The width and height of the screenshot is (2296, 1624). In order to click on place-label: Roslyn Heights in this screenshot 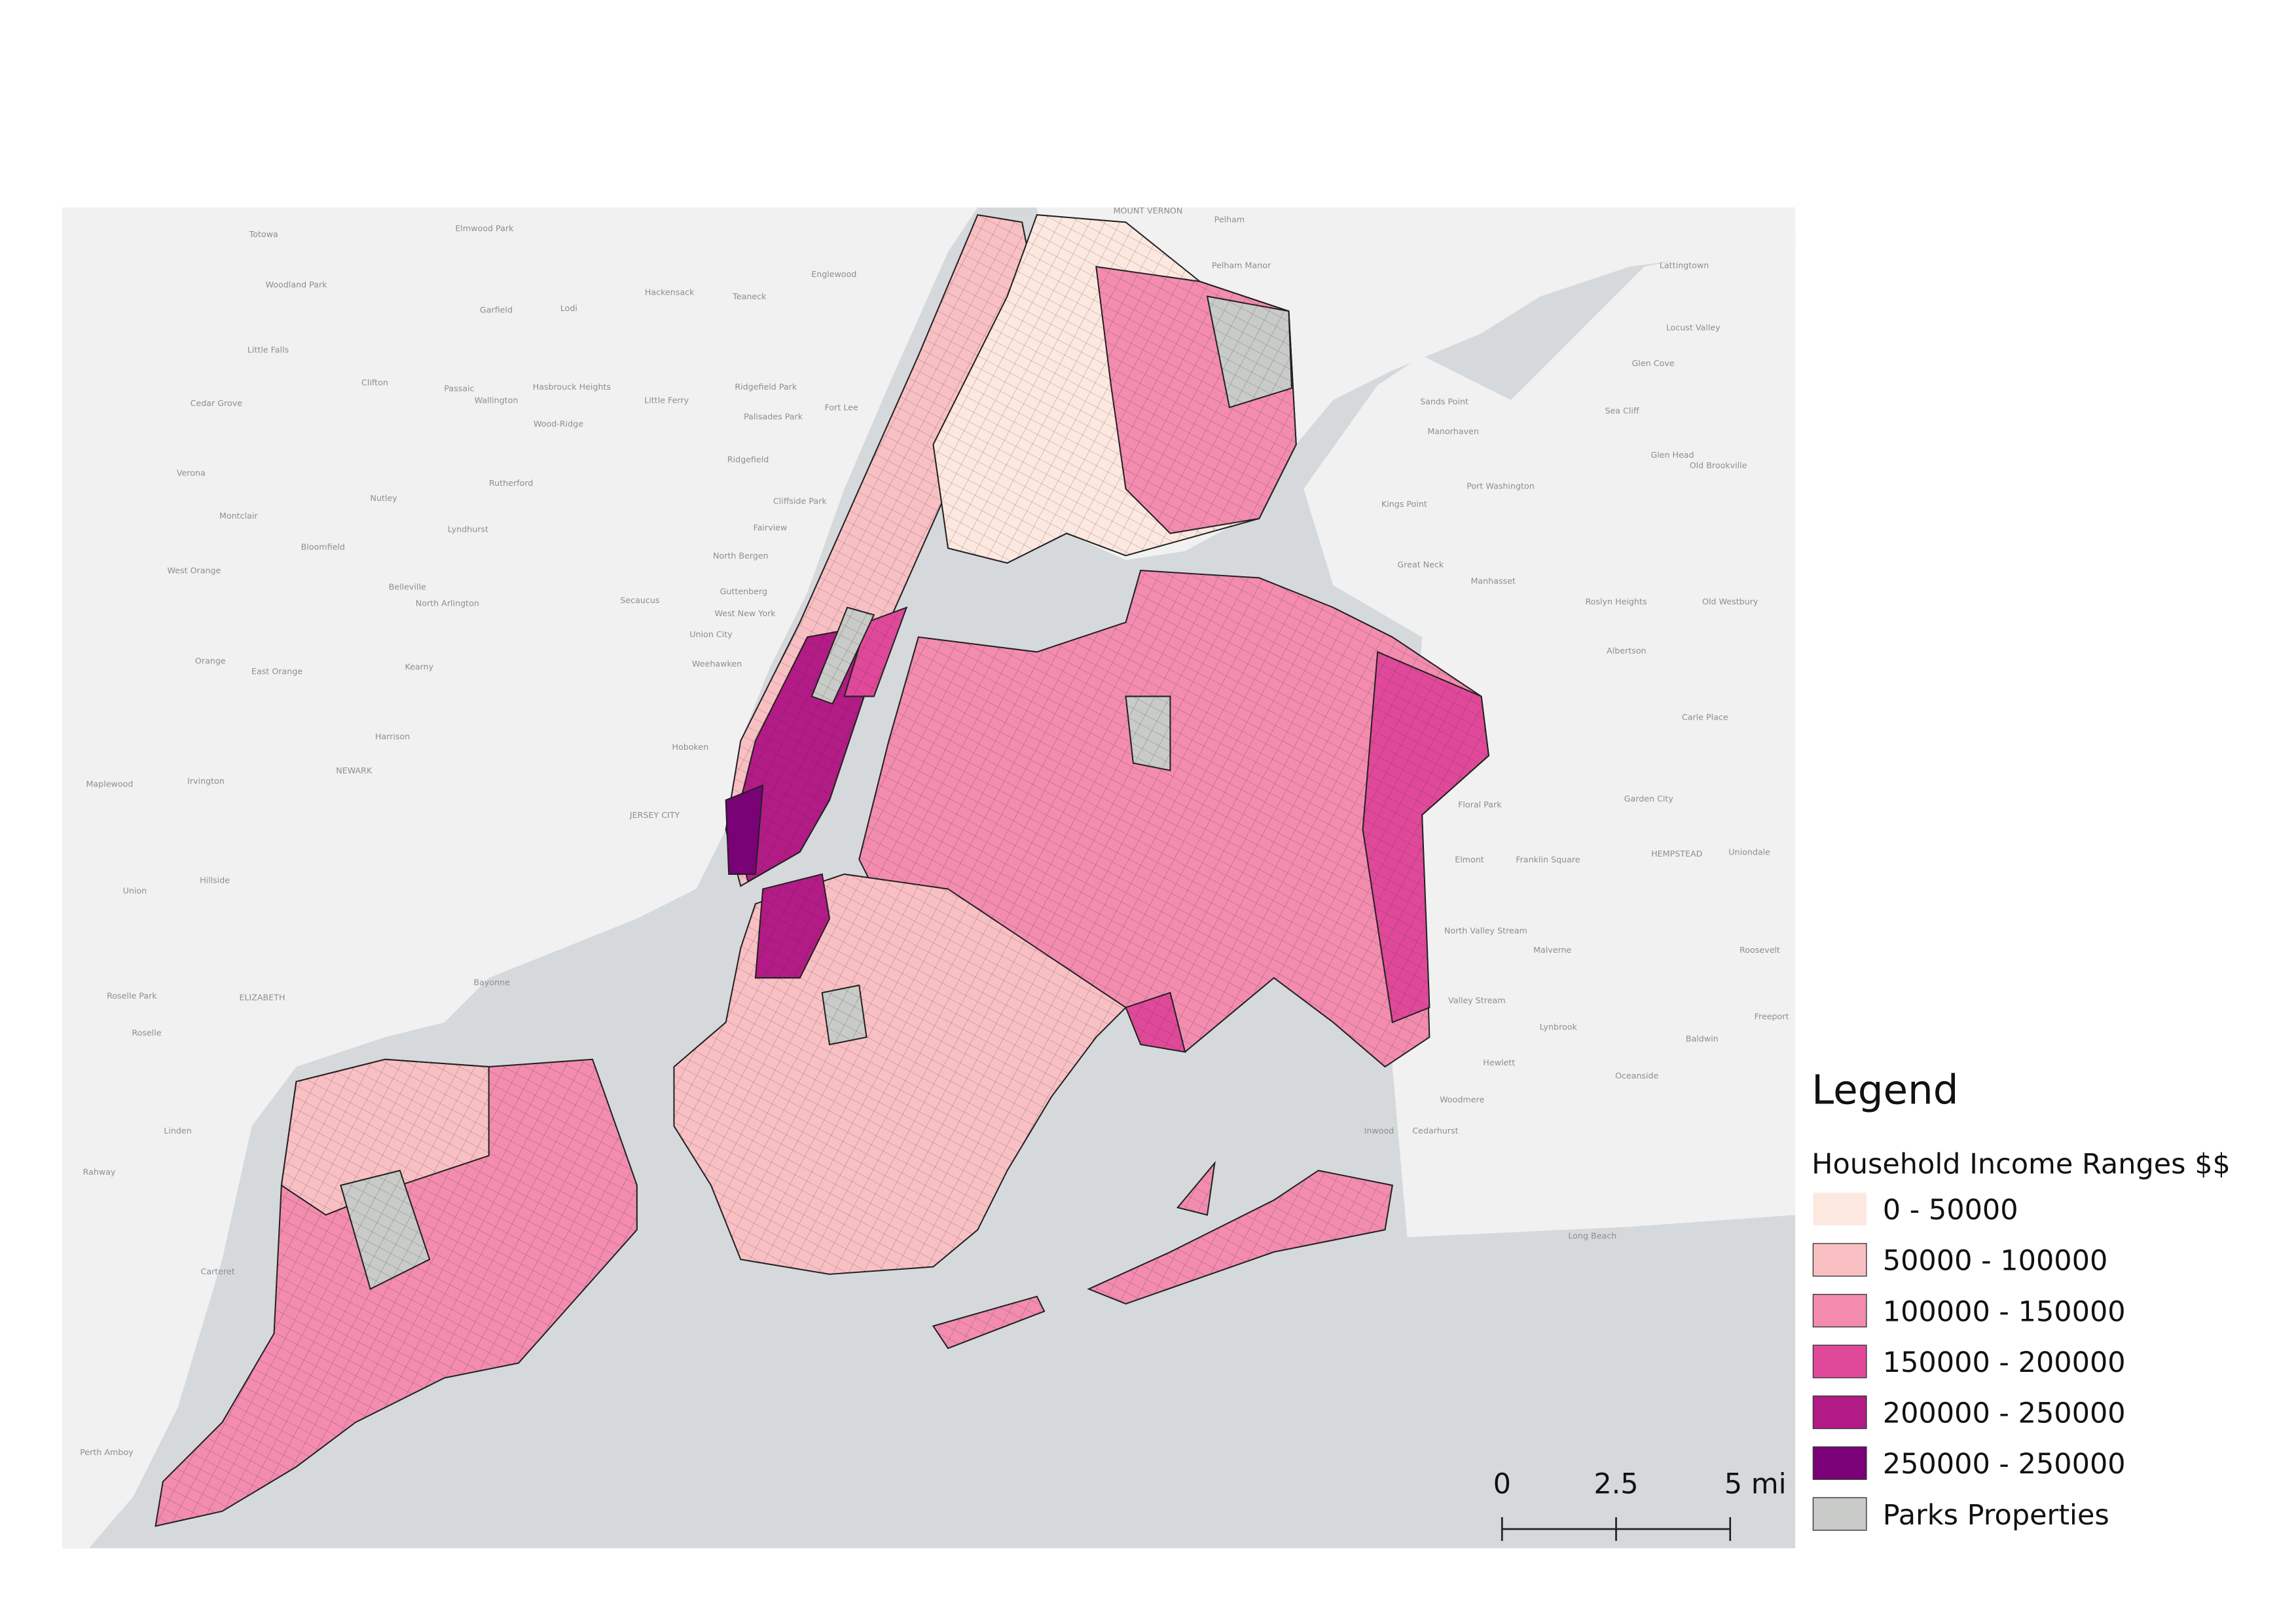, I will do `click(1616, 601)`.